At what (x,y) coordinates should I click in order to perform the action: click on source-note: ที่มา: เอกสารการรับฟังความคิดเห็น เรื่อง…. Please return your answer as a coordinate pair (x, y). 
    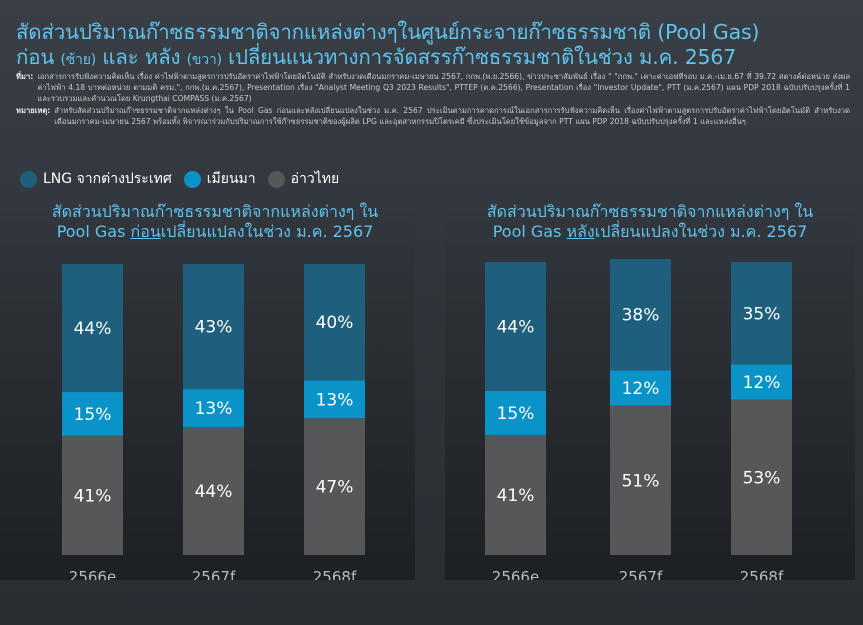
    Looking at the image, I should click on (433, 88).